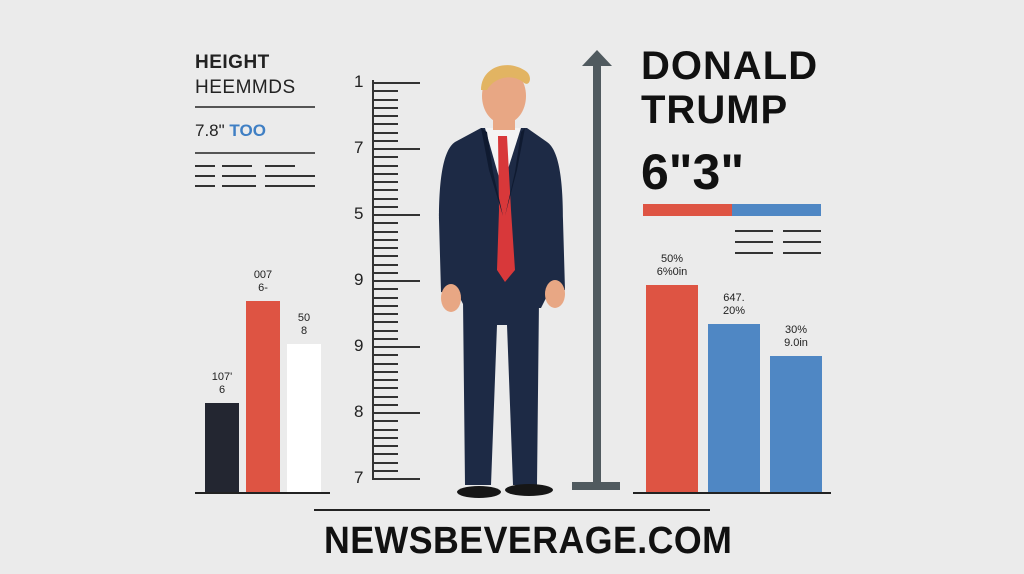  I want to click on bar-label: 647. 20%, so click(734, 305).